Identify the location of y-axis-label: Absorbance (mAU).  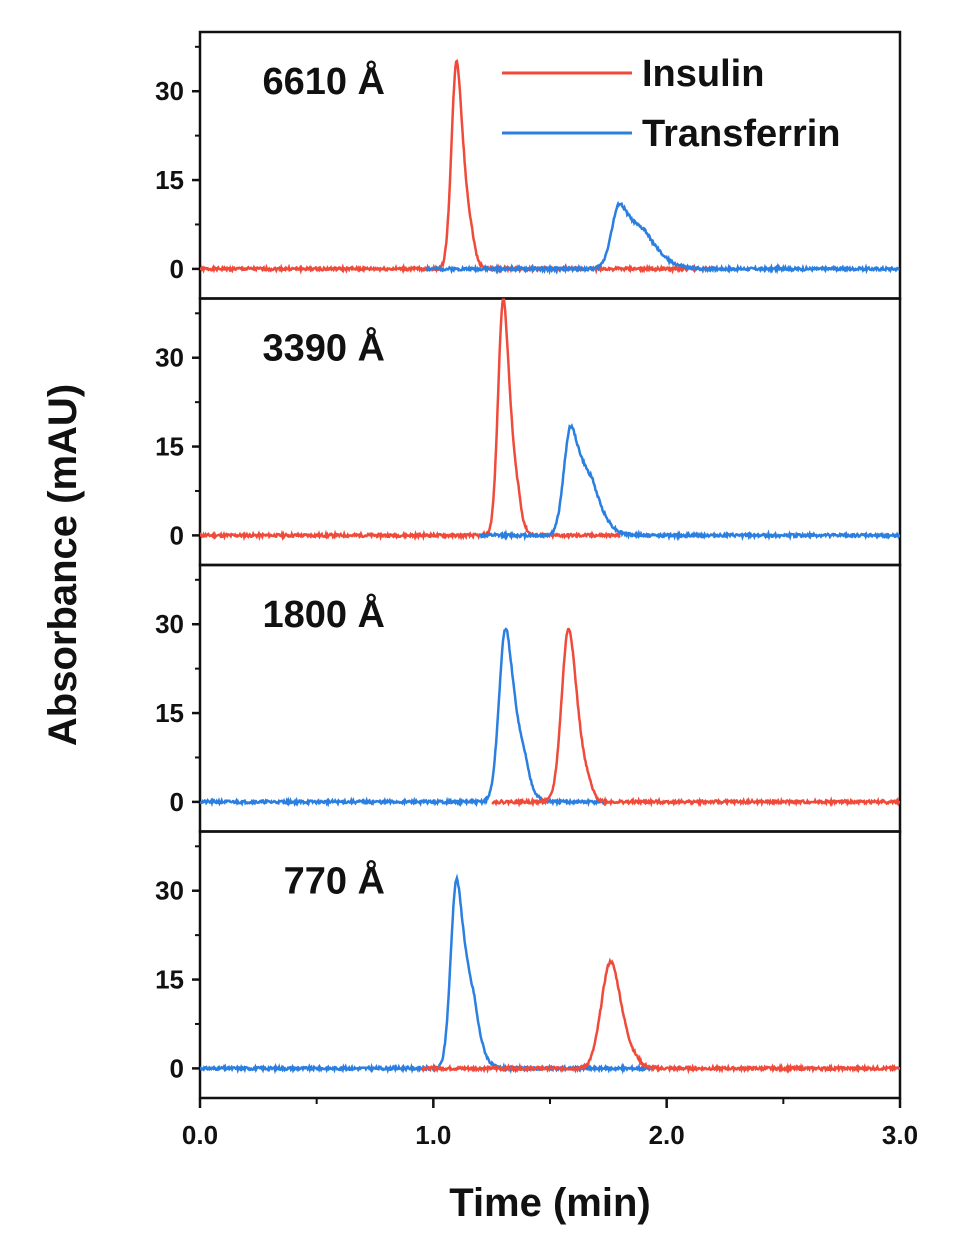
(63, 565).